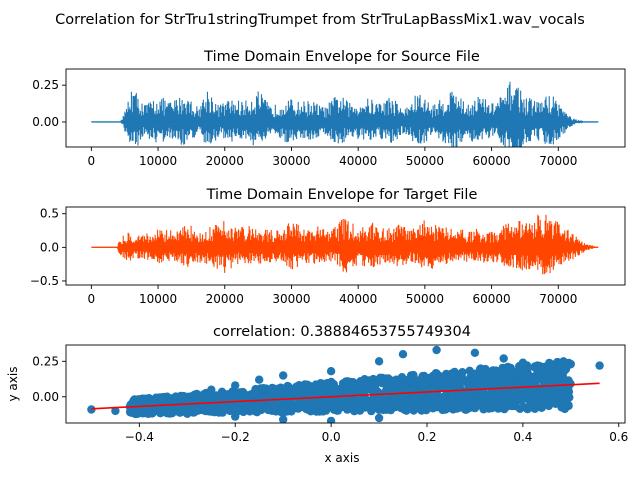 The width and height of the screenshot is (640, 480). I want to click on panel3-ylabel: y axis, so click(13, 384).